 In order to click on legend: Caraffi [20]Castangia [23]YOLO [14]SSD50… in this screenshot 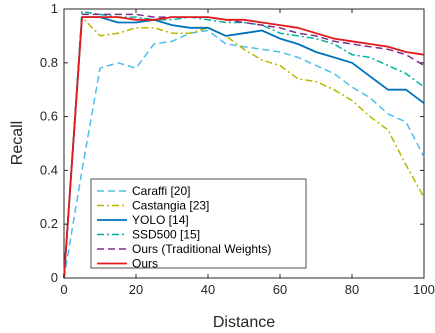, I will do `click(198, 224)`.